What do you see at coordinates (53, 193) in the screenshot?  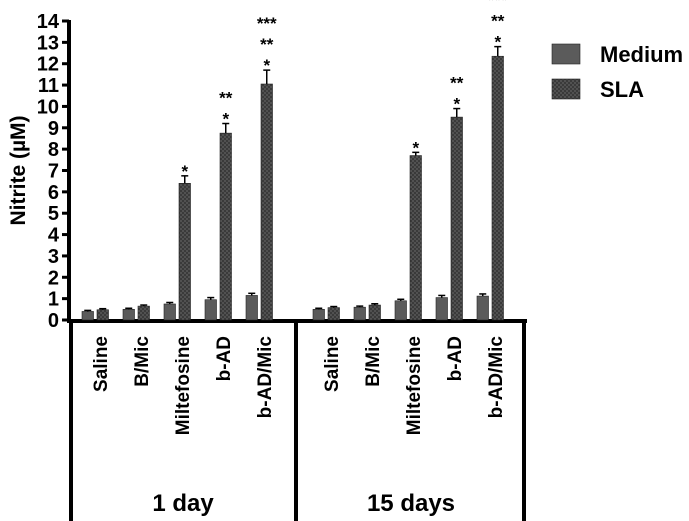 I see `y-tick-label: 6` at bounding box center [53, 193].